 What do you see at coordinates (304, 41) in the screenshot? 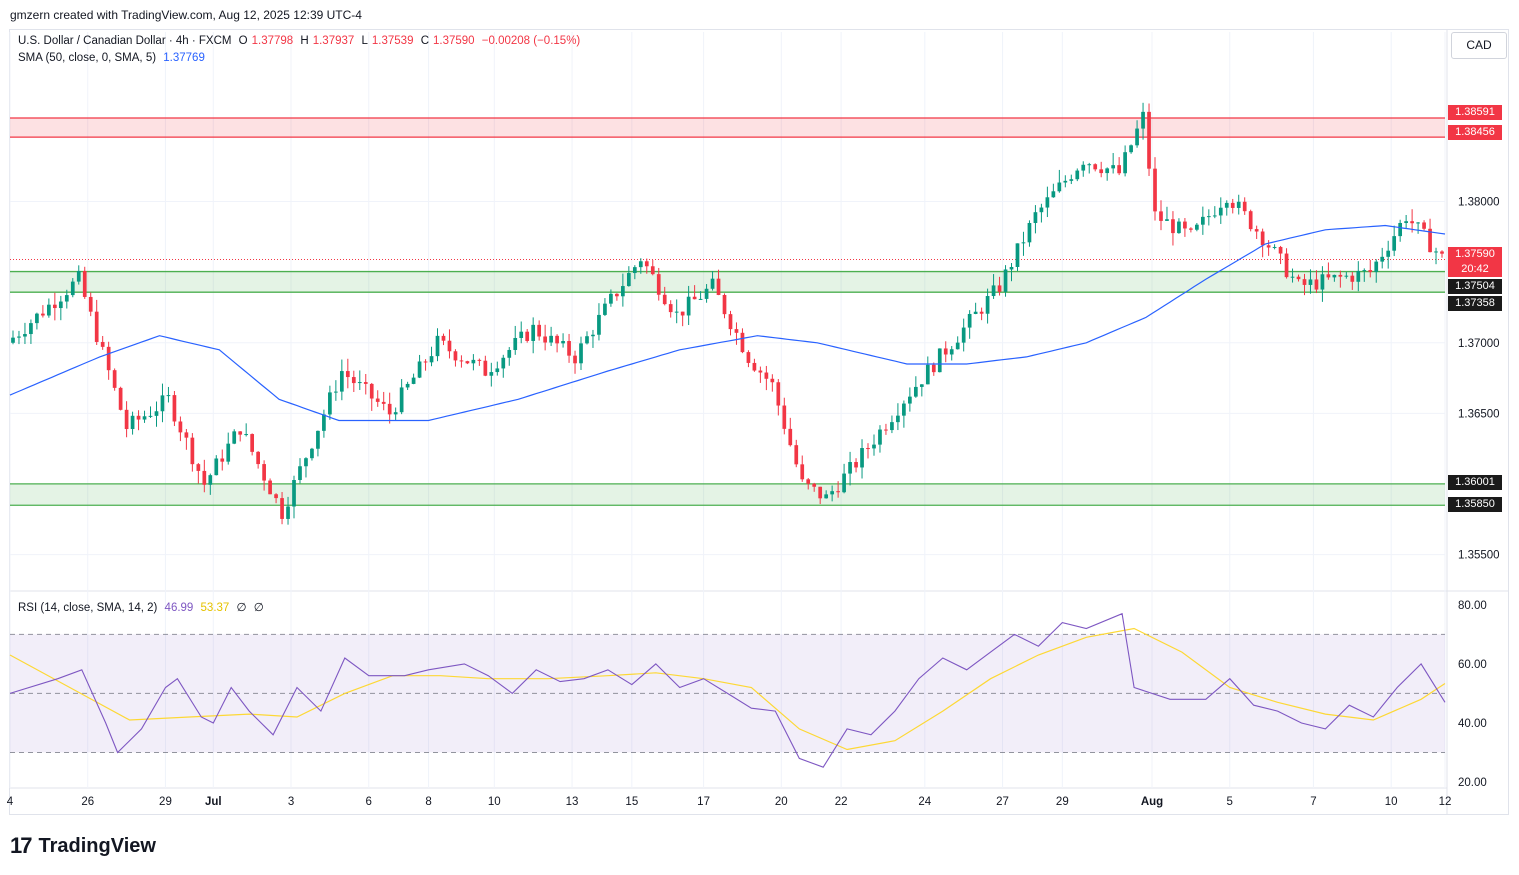
I see `ohlc-high-label: H` at bounding box center [304, 41].